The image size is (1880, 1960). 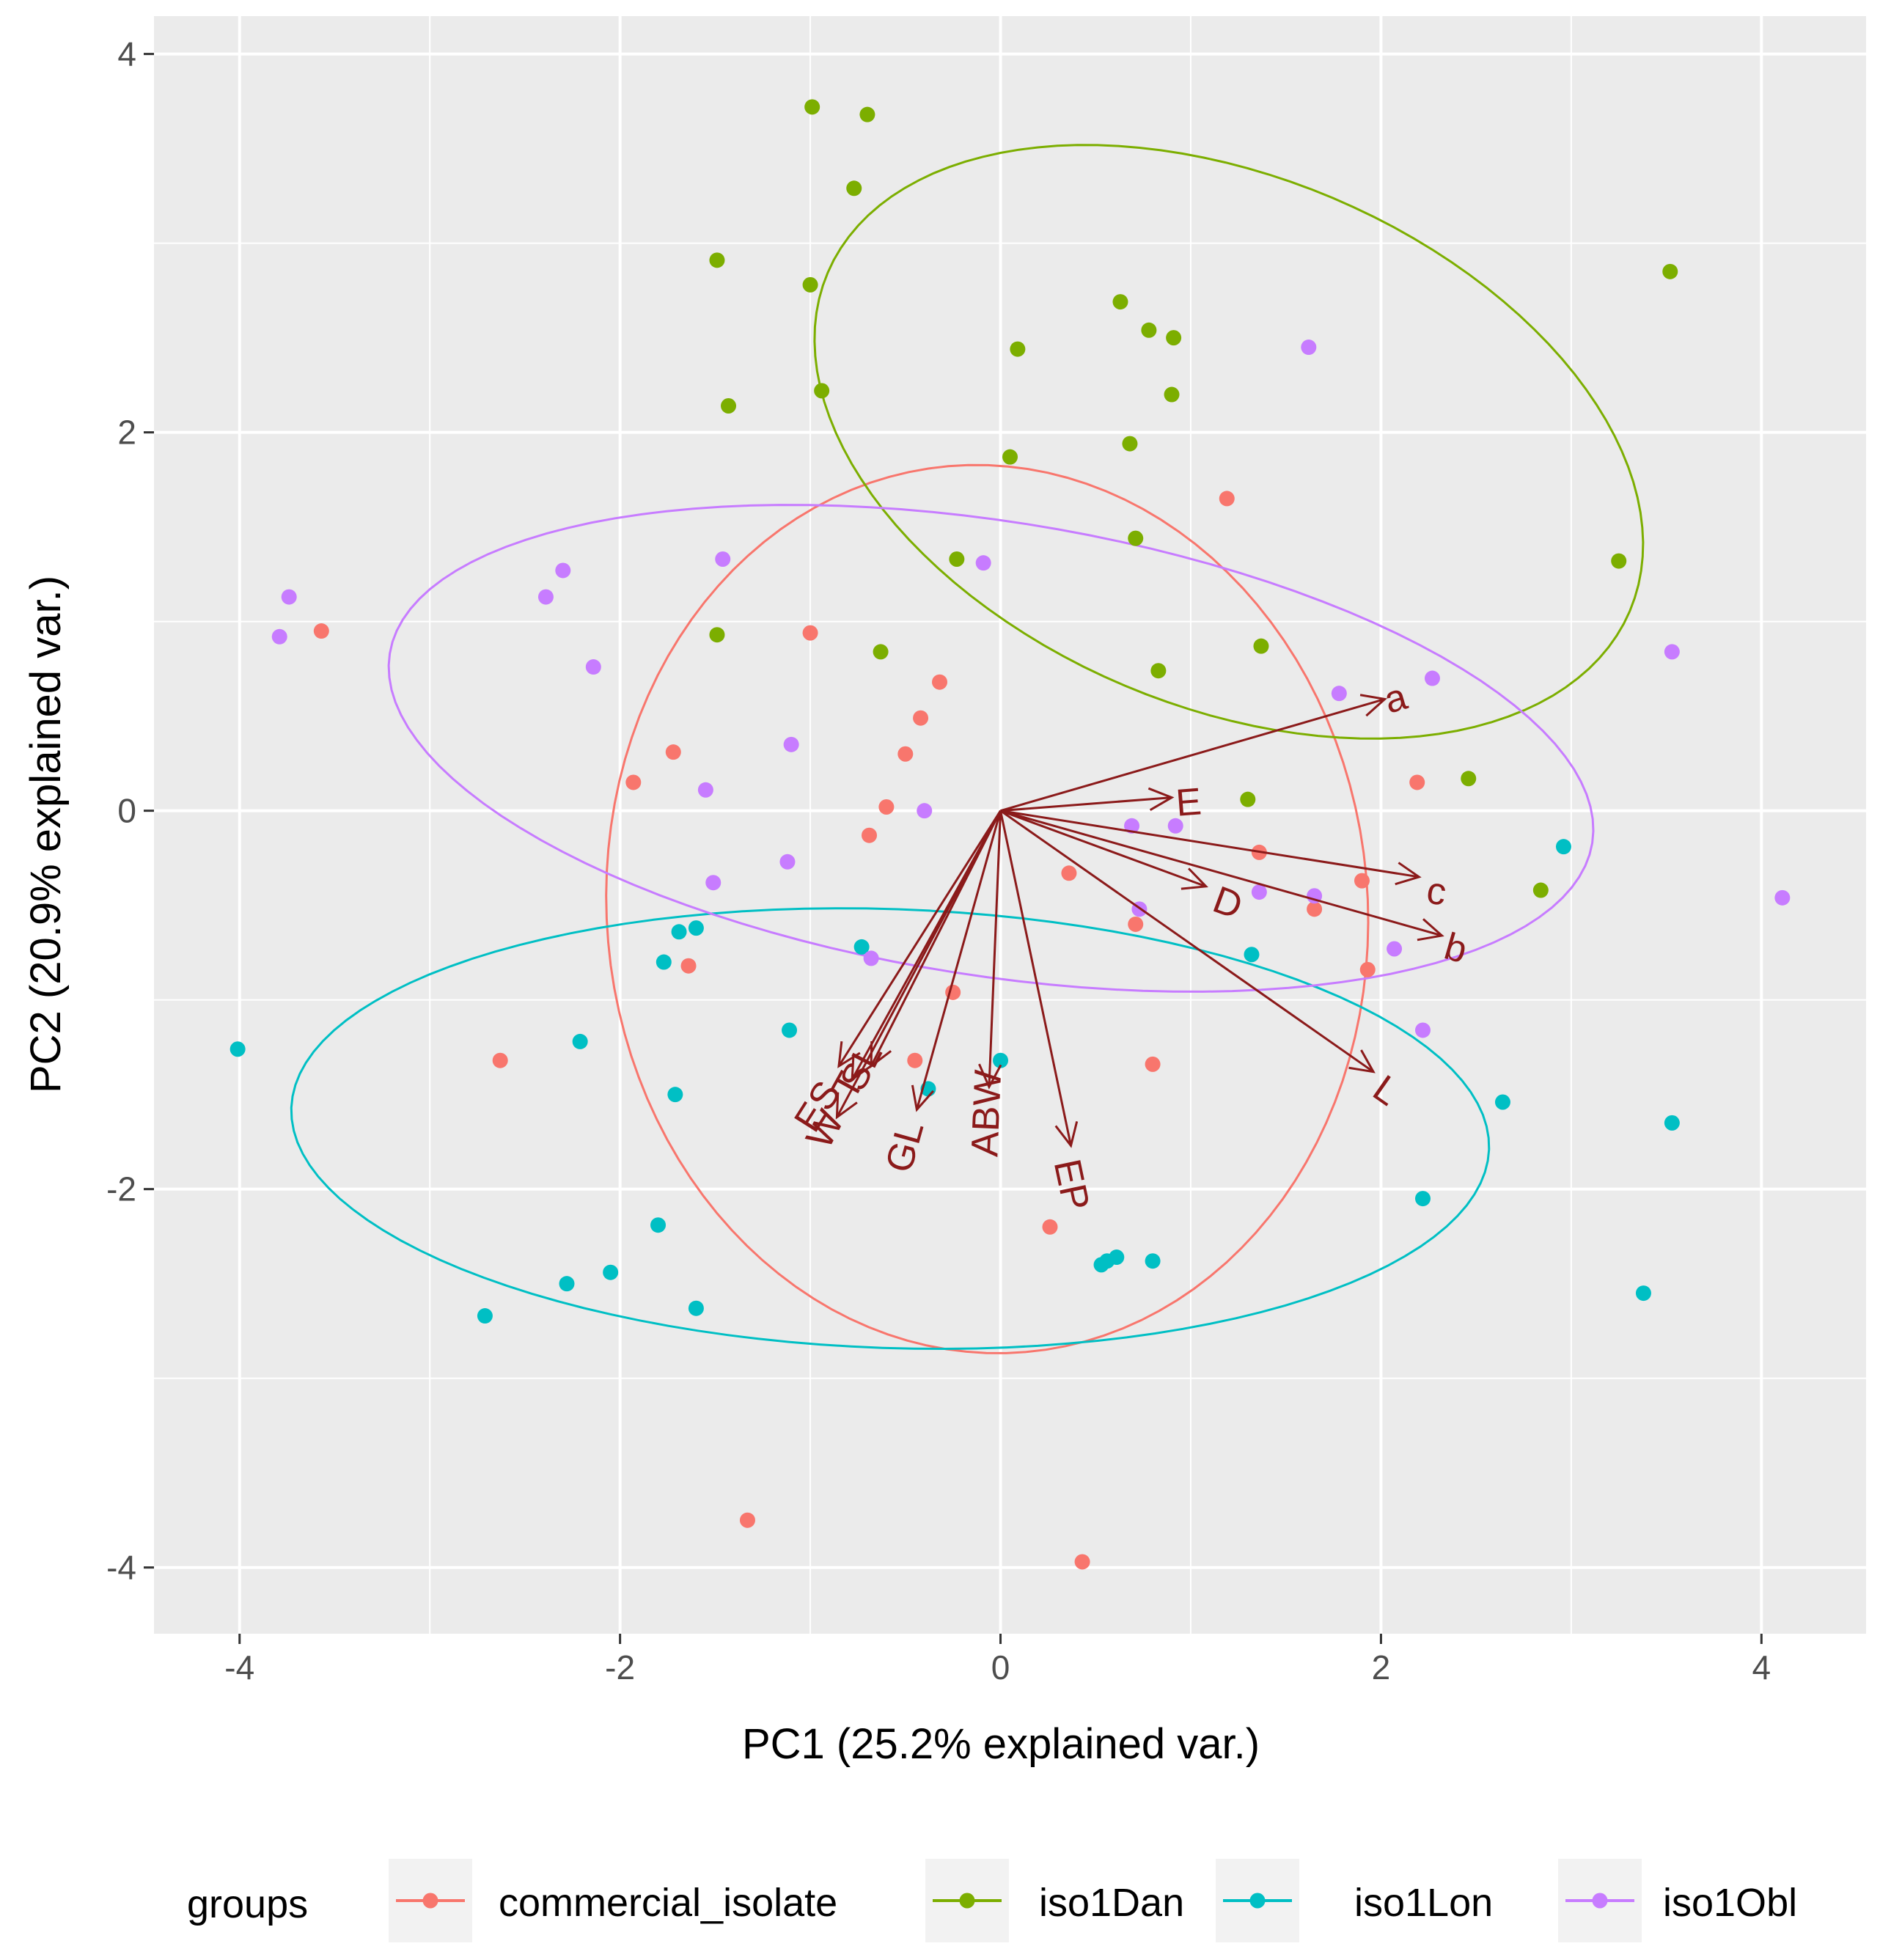 I want to click on loading-arrow-ES, so click(x=919, y=938).